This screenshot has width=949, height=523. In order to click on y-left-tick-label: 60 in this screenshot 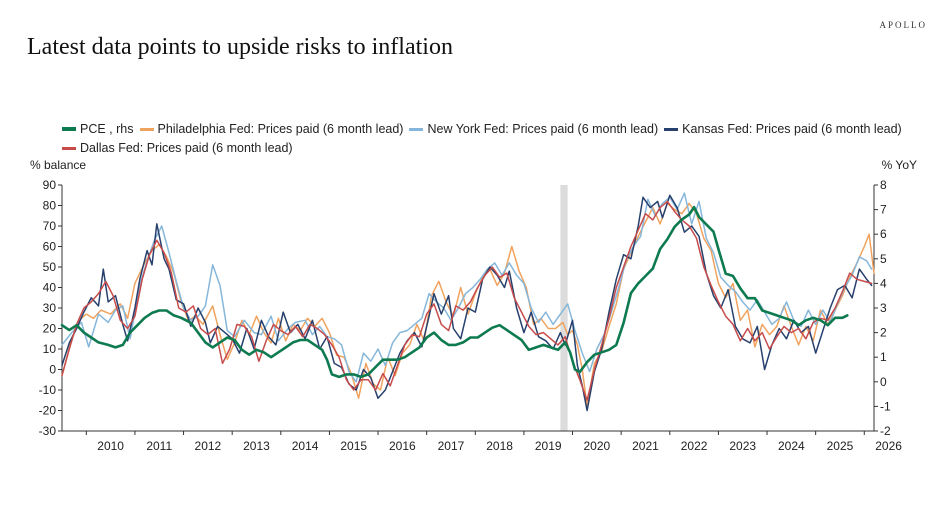, I will do `click(50, 247)`.